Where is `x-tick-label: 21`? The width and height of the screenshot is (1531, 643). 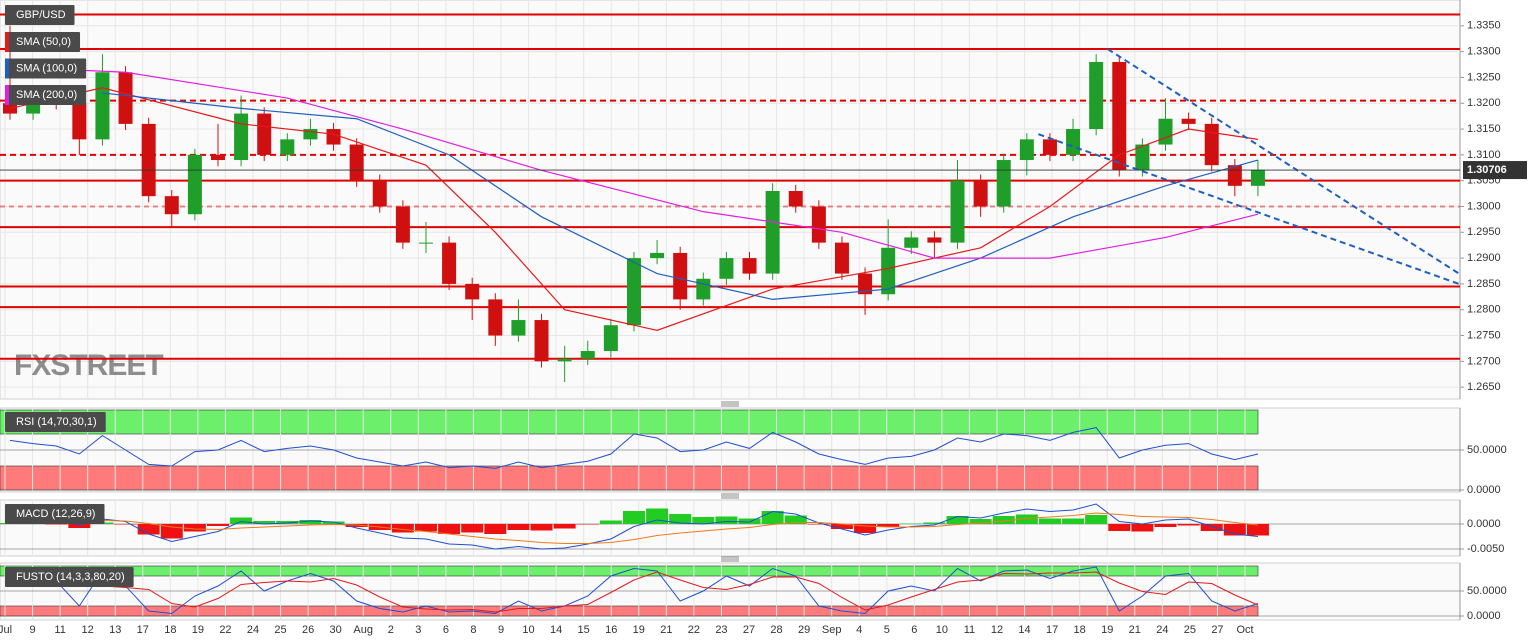 x-tick-label: 21 is located at coordinates (1135, 630).